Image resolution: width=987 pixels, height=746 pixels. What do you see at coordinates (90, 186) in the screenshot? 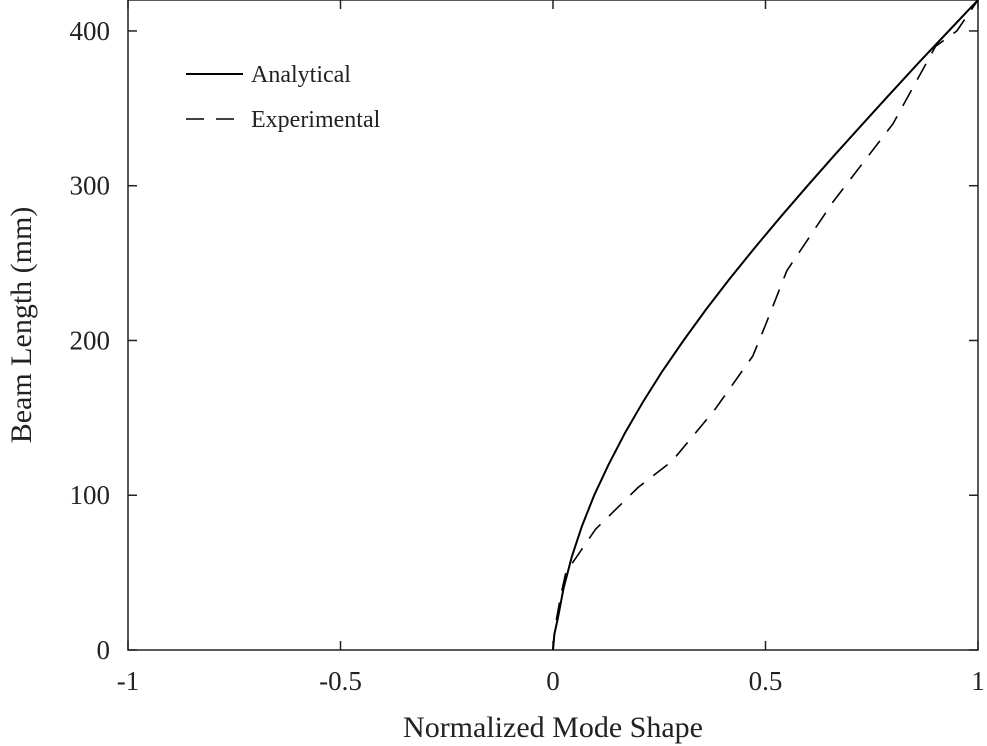
I see `y-tick-label: 300` at bounding box center [90, 186].